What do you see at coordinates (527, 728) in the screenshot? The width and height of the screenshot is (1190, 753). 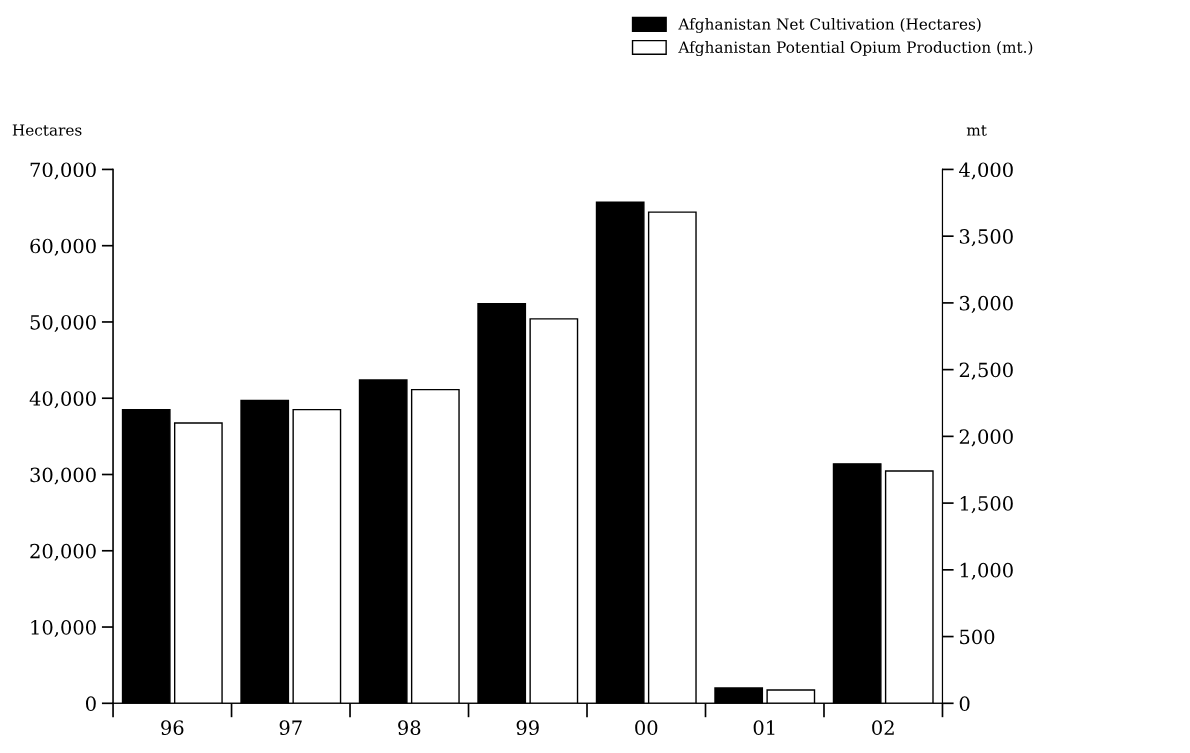 I see `x-tick-label: 99` at bounding box center [527, 728].